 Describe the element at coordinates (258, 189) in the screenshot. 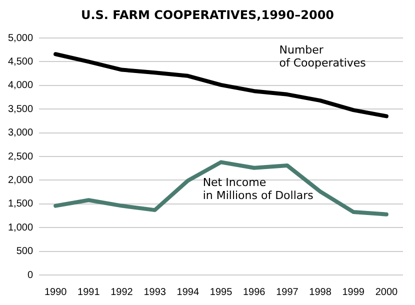

I see `series-label: Net Income in Millions of Dollars` at that location.